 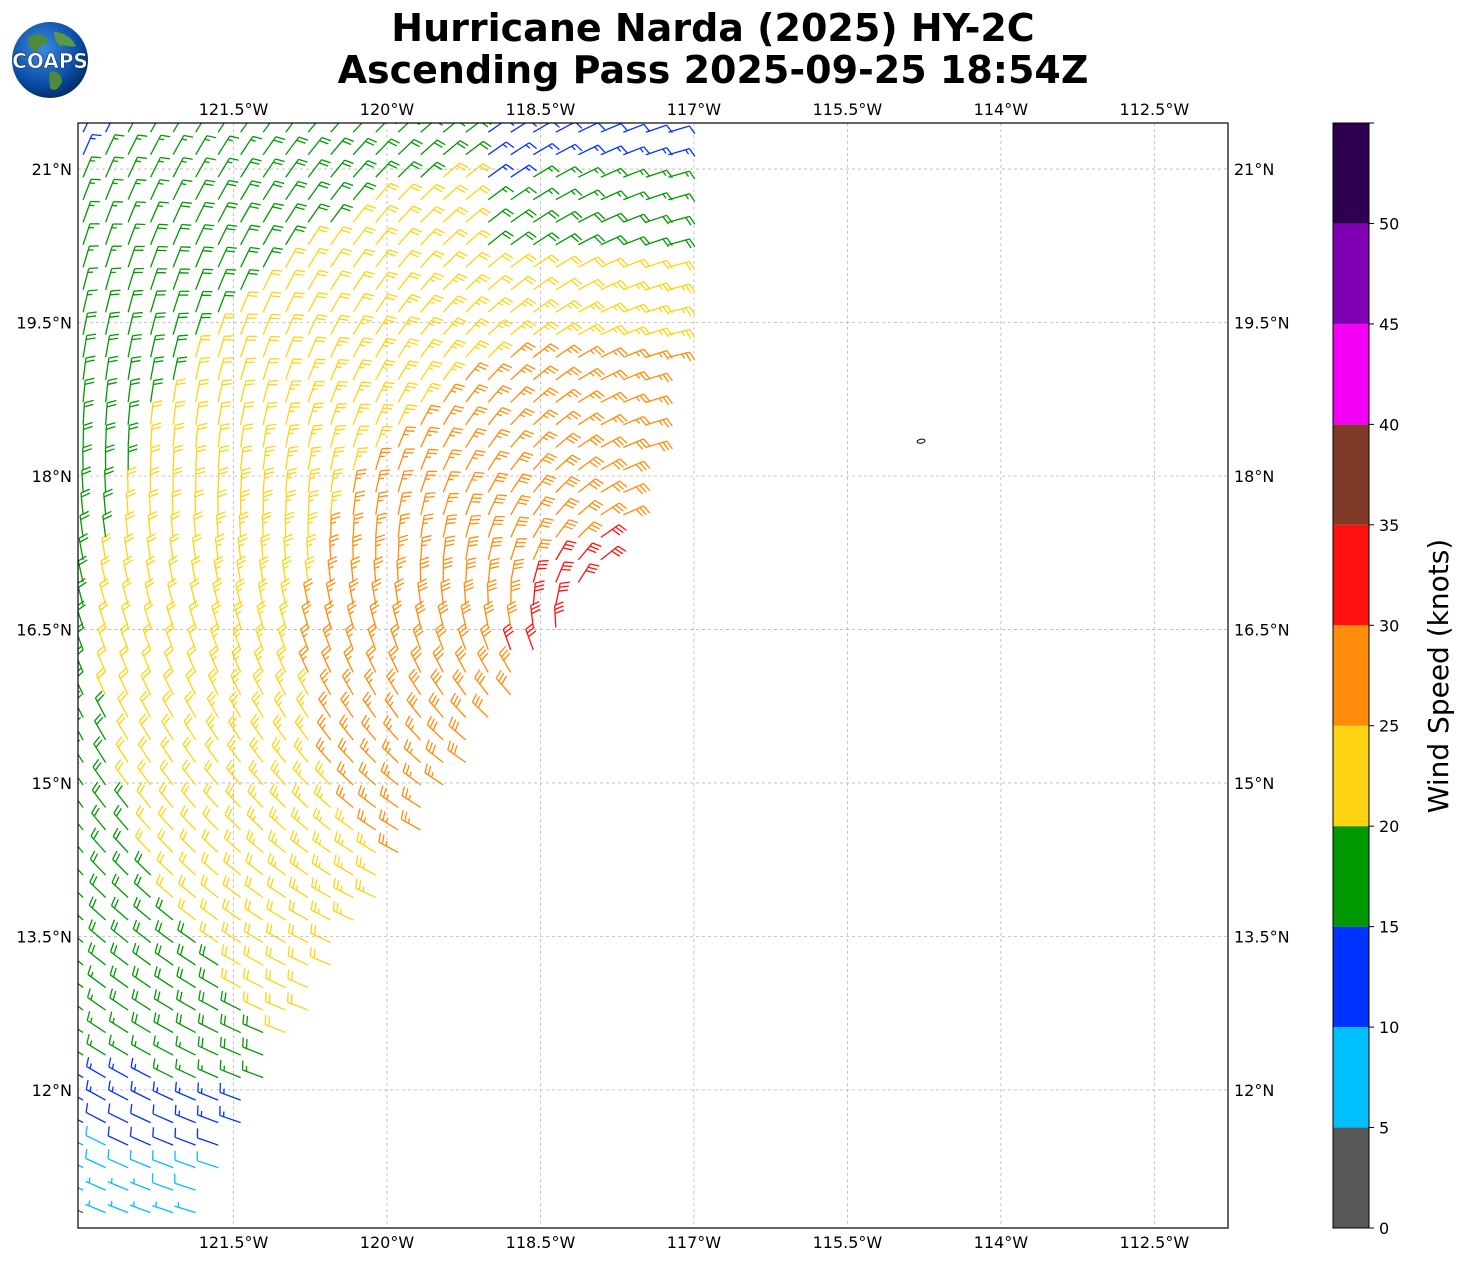 I want to click on colorbar-tick-label: 20, so click(x=1389, y=826).